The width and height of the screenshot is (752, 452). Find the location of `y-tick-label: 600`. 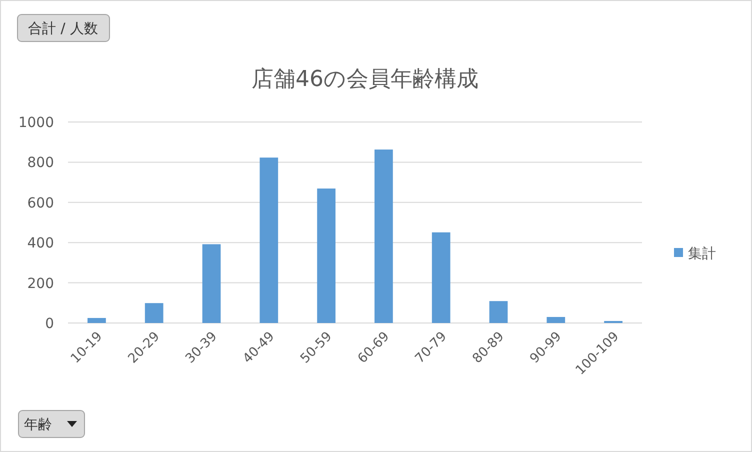

y-tick-label: 600 is located at coordinates (40, 203).